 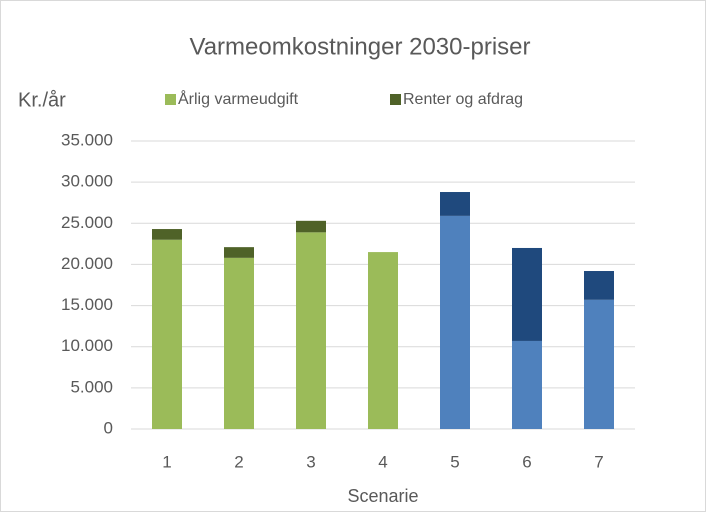 I want to click on y-tick-label: 15.000, so click(x=87, y=304).